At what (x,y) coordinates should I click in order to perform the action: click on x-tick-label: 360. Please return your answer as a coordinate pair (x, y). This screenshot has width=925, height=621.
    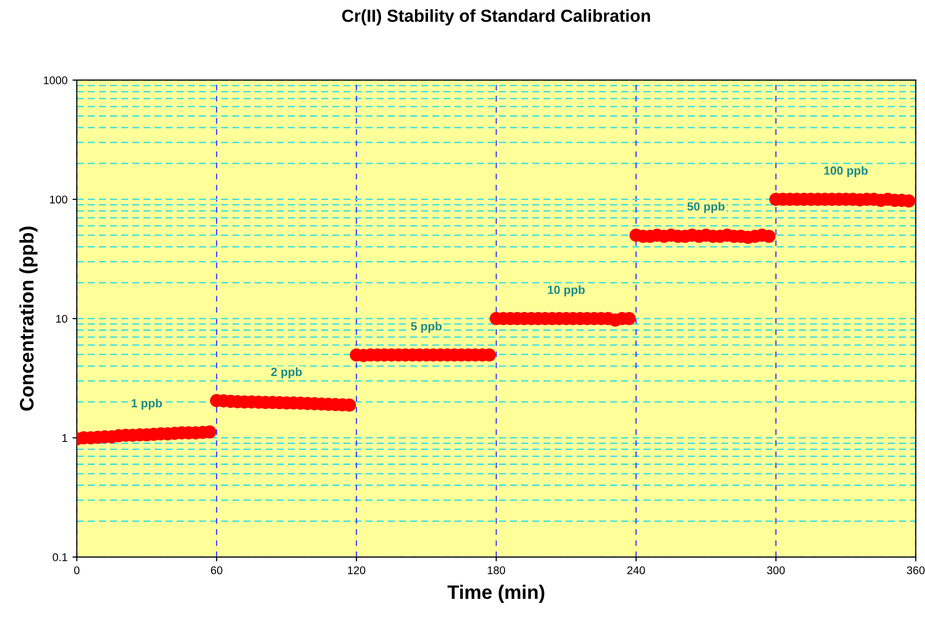
    Looking at the image, I should click on (915, 570).